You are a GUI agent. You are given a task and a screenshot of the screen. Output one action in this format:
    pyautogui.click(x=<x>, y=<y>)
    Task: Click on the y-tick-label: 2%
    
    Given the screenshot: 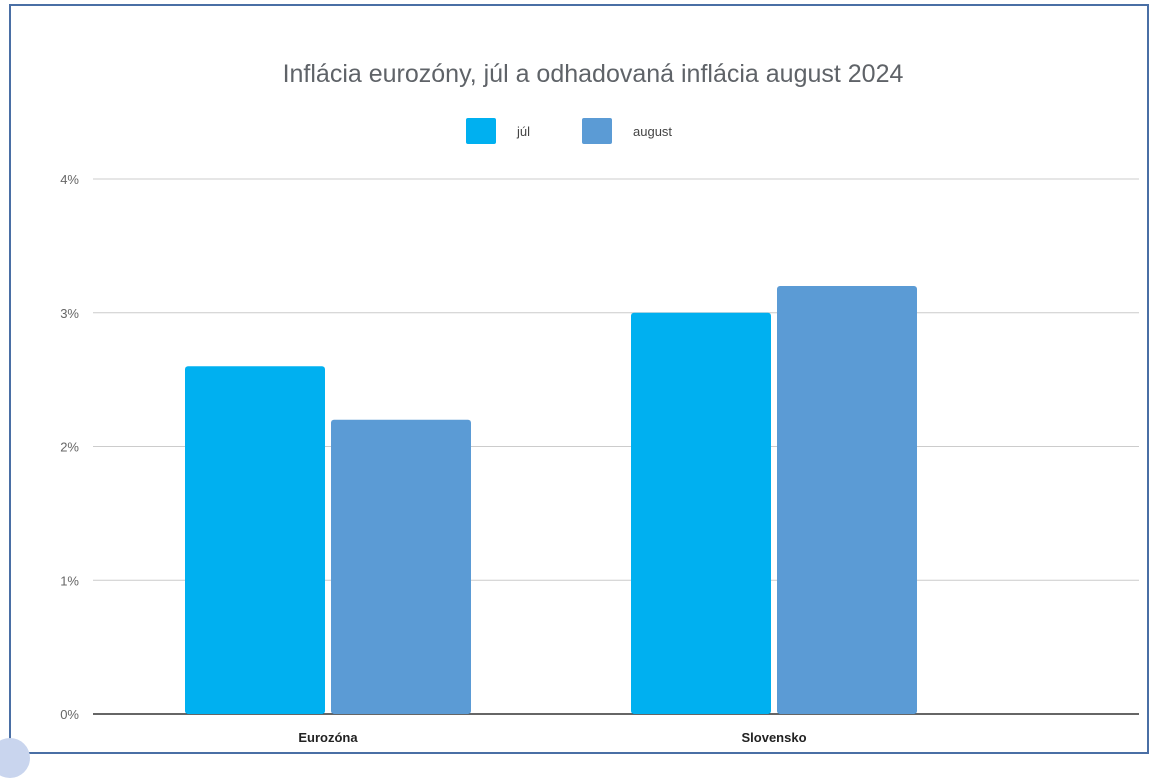 What is the action you would take?
    pyautogui.click(x=69, y=447)
    